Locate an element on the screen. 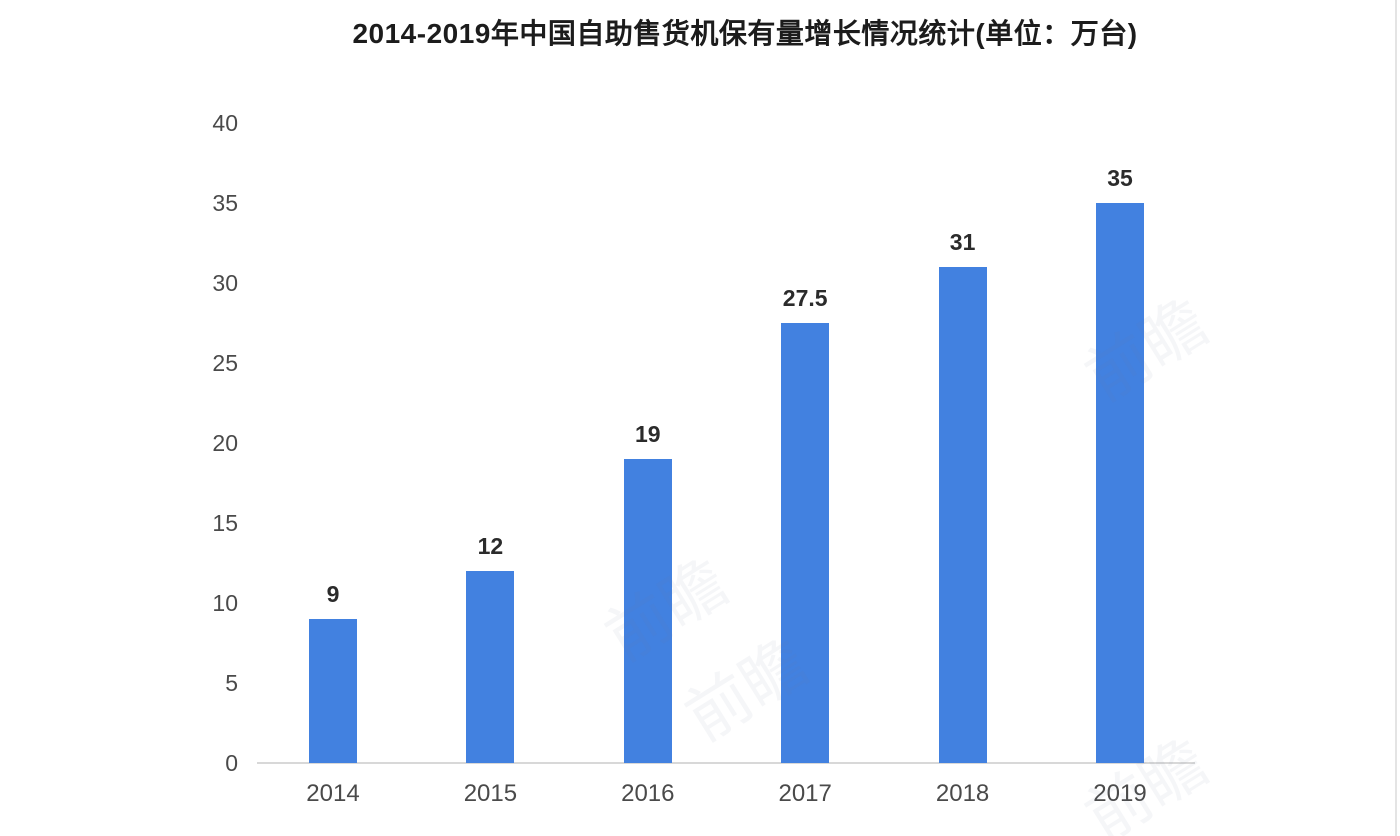  y-tick-label: 35 is located at coordinates (225, 203).